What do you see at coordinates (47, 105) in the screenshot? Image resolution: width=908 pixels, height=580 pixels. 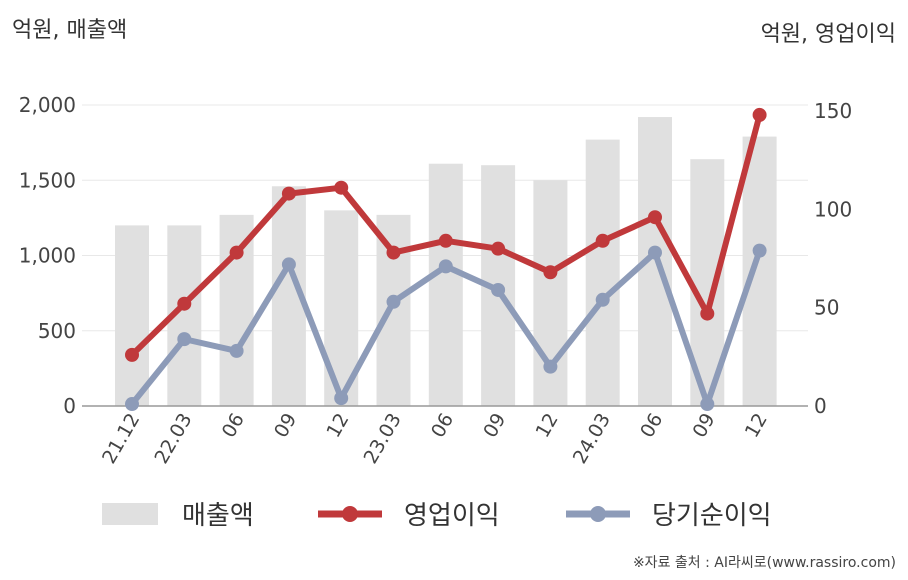 I see `left-tick-label: 2,000` at bounding box center [47, 105].